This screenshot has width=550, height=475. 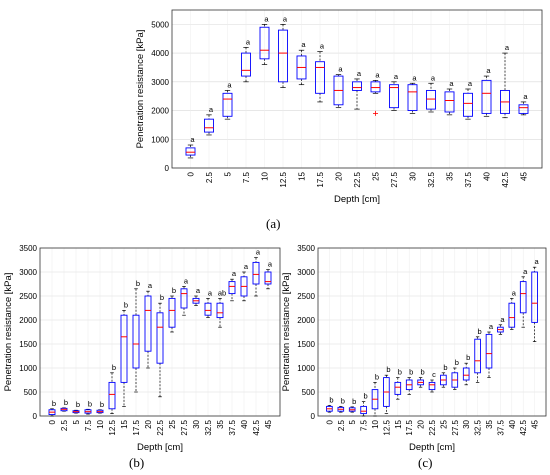 What do you see at coordinates (320, 179) in the screenshot?
I see `x-tick-label: 17.5` at bounding box center [320, 179].